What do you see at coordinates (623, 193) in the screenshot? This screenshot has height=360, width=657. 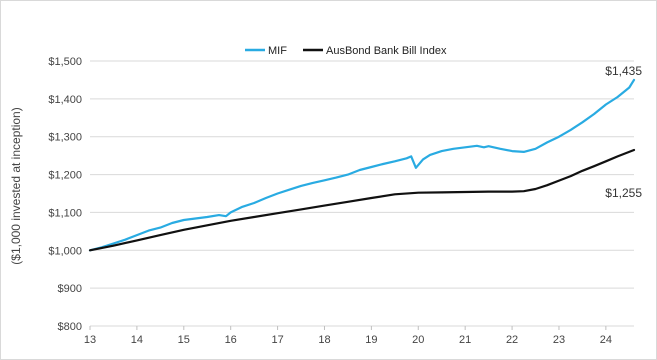 I see `end-value-label: $1,255` at bounding box center [623, 193].